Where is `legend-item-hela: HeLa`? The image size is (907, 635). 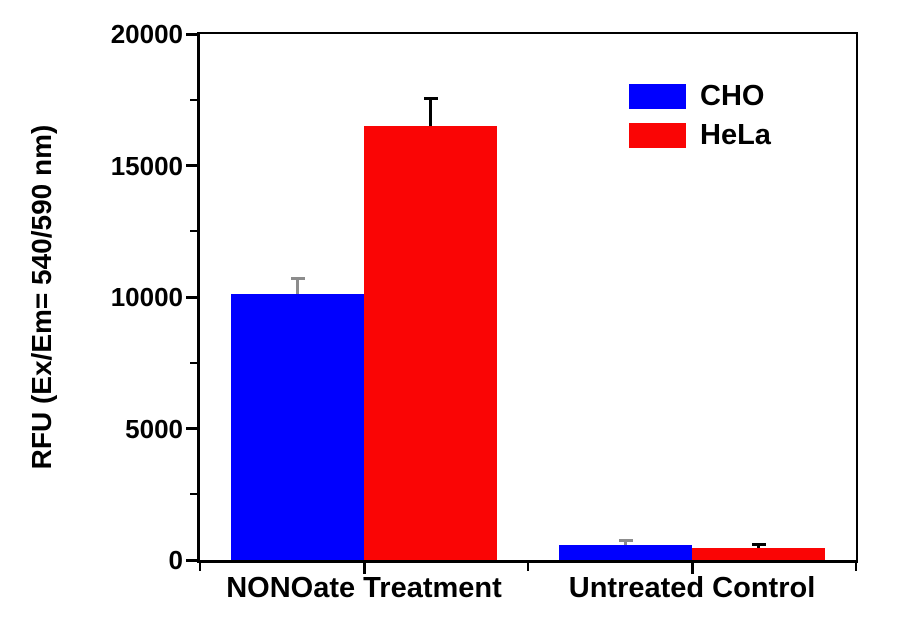 legend-item-hela: HeLa is located at coordinates (700, 135).